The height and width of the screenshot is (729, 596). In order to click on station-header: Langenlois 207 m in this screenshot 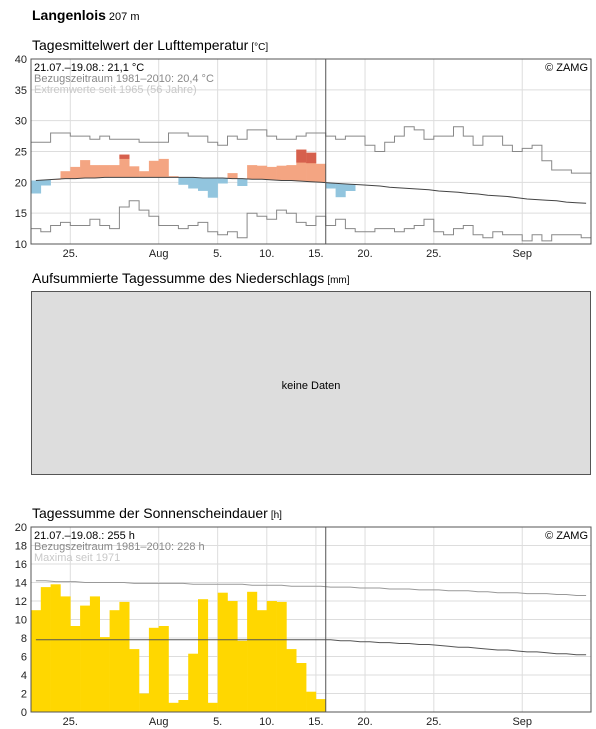, I will do `click(85, 15)`.